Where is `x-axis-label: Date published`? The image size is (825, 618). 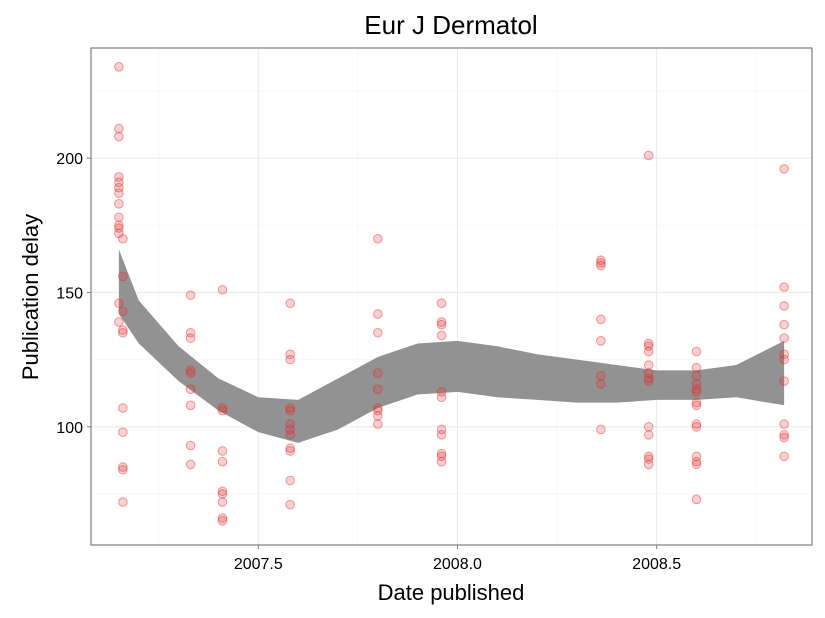
x-axis-label: Date published is located at coordinates (451, 592).